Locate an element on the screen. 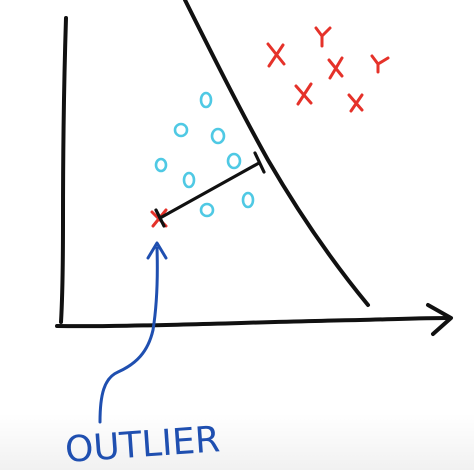  distance-cap-outlier is located at coordinates (160, 218).